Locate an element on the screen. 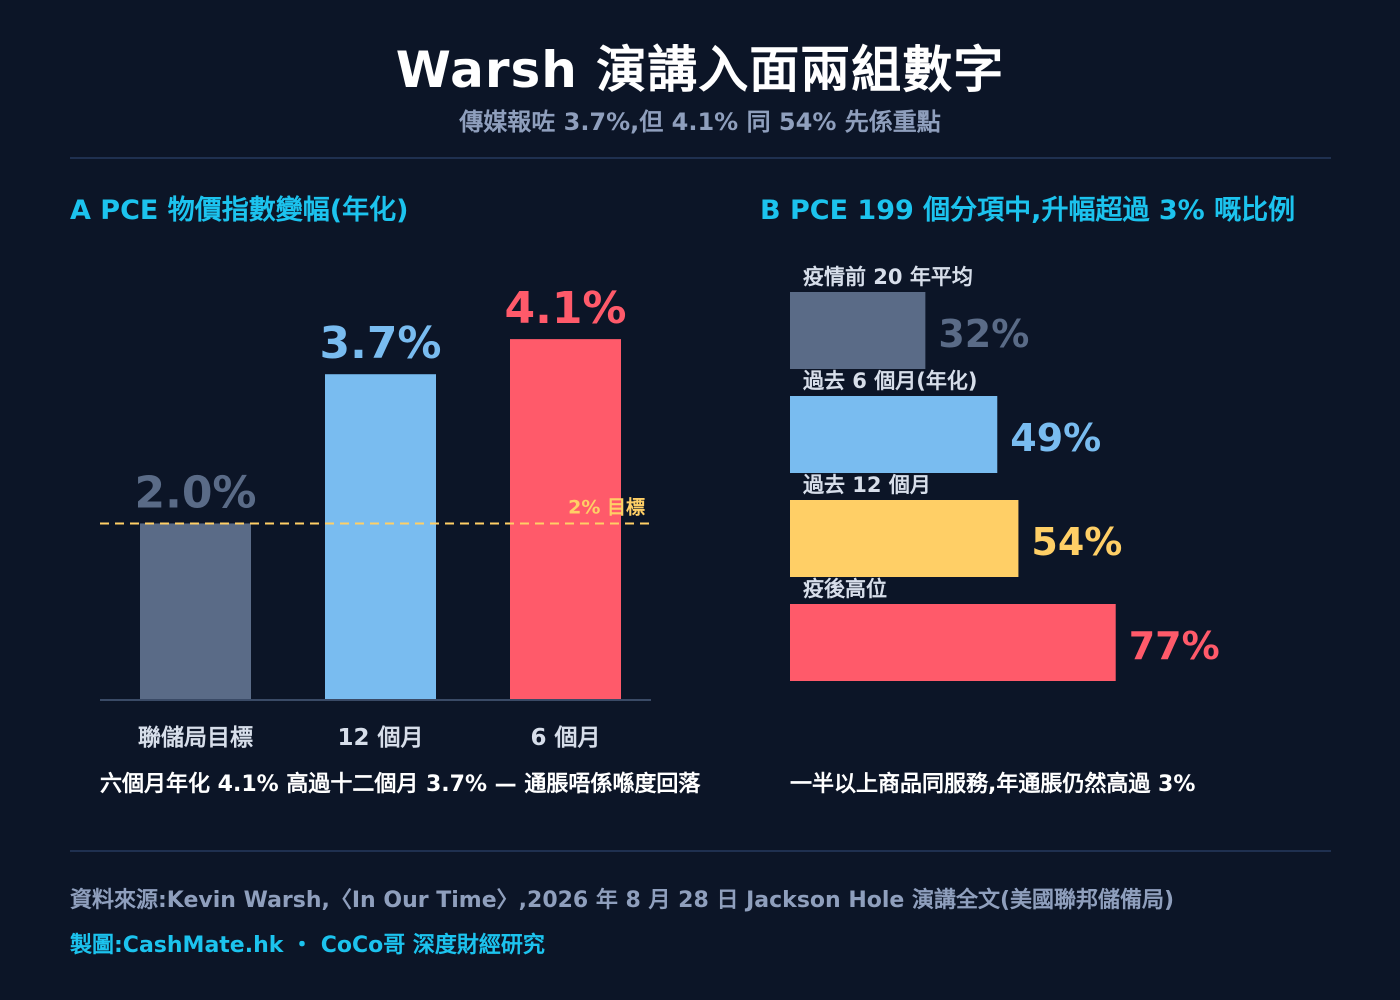 The height and width of the screenshot is (1000, 1400). bar-a-value-0: 2.0% is located at coordinates (195, 492).